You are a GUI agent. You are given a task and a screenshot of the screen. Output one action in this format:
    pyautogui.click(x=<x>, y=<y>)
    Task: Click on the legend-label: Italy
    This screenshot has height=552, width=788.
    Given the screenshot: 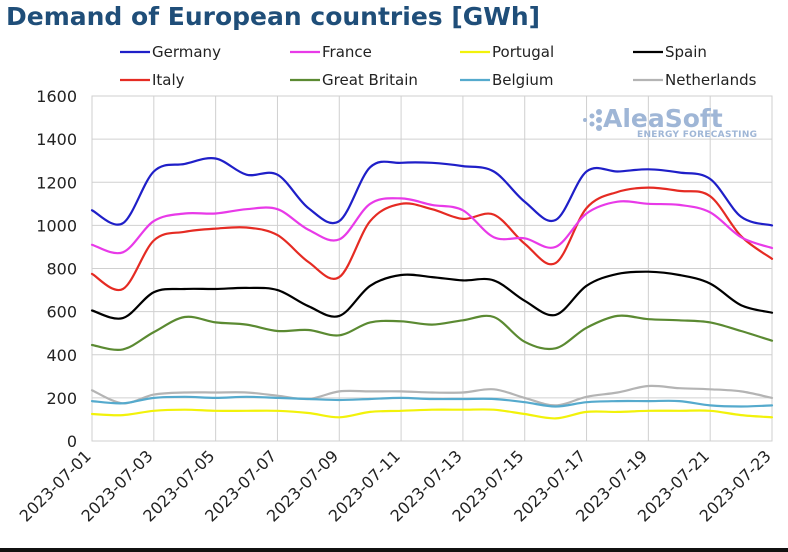 What is the action you would take?
    pyautogui.click(x=168, y=80)
    